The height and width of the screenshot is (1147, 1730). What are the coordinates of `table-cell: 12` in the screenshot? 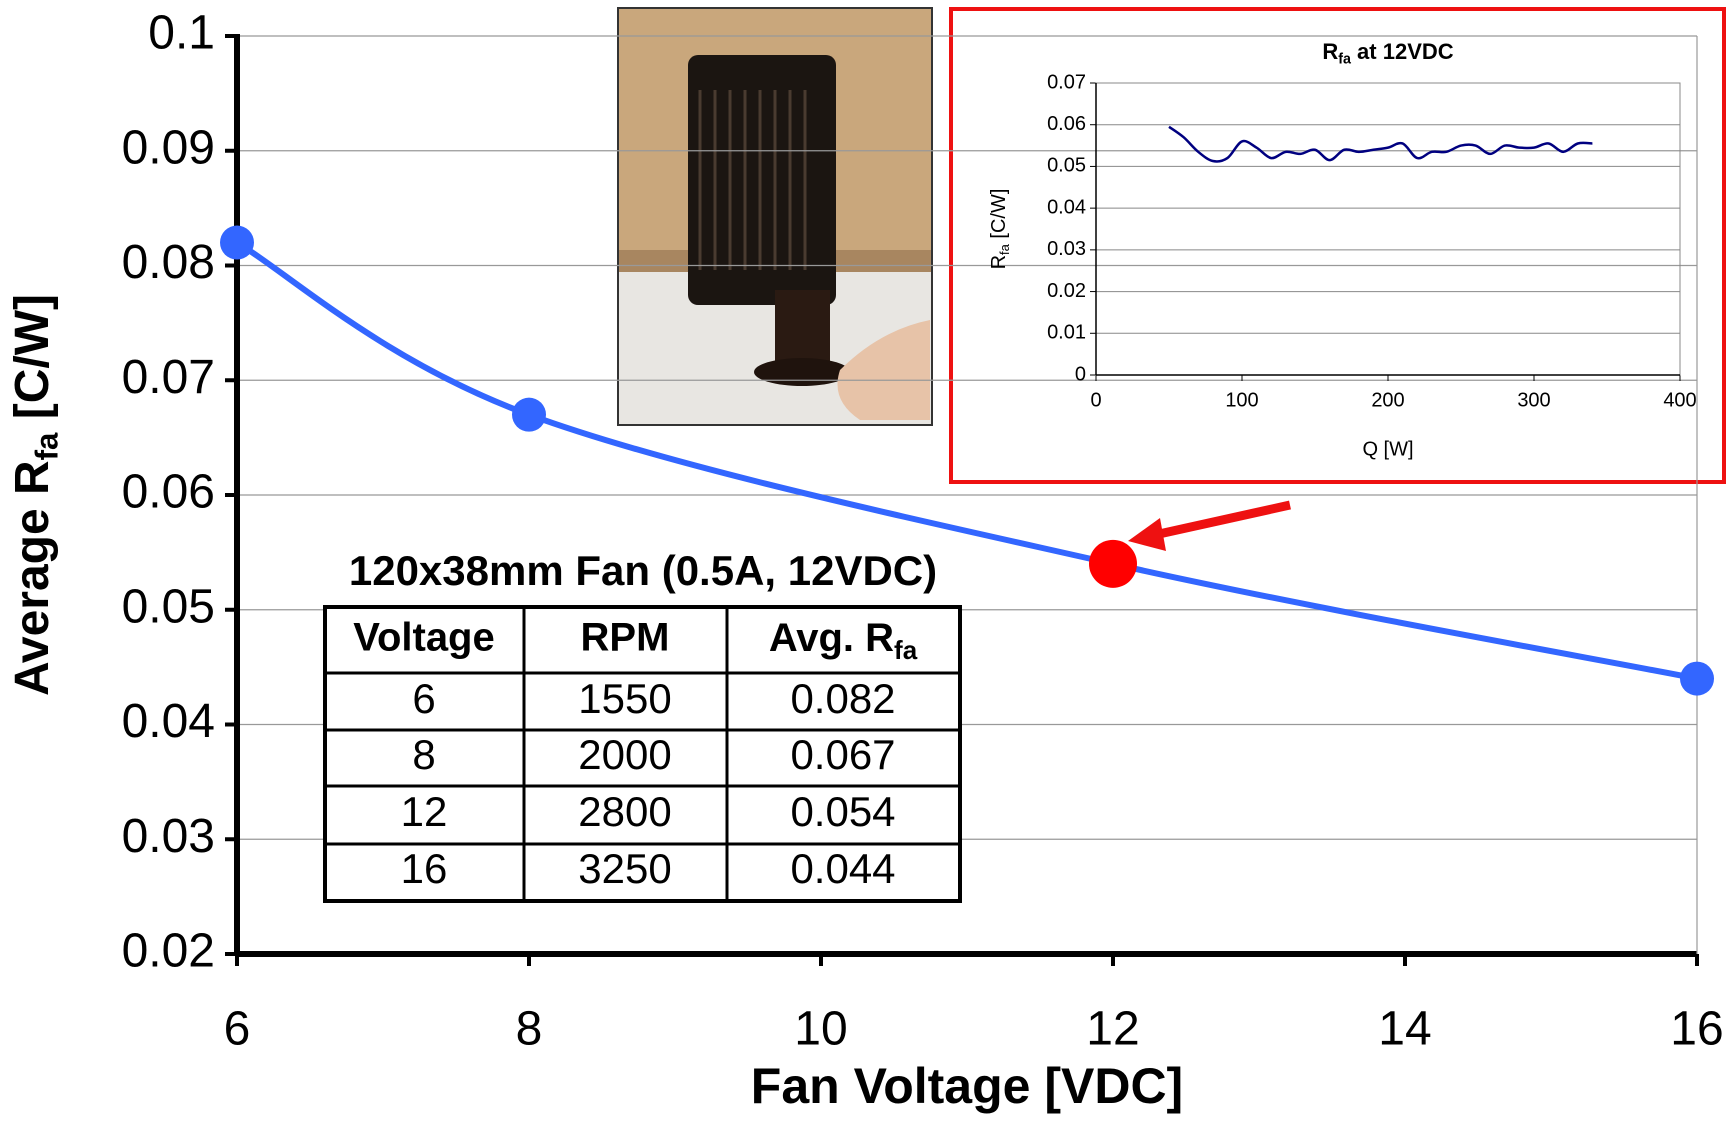 It's located at (424, 811).